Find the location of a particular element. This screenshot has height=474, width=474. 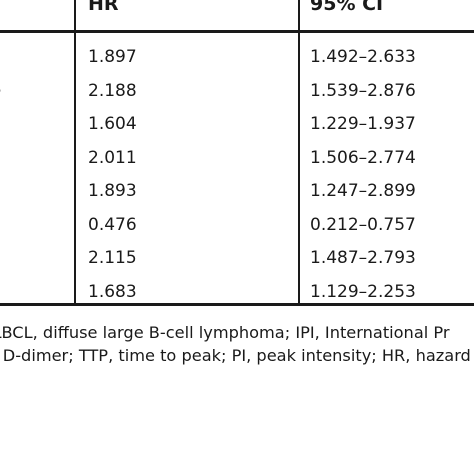

column-header-hr: HR is located at coordinates (103, 7).